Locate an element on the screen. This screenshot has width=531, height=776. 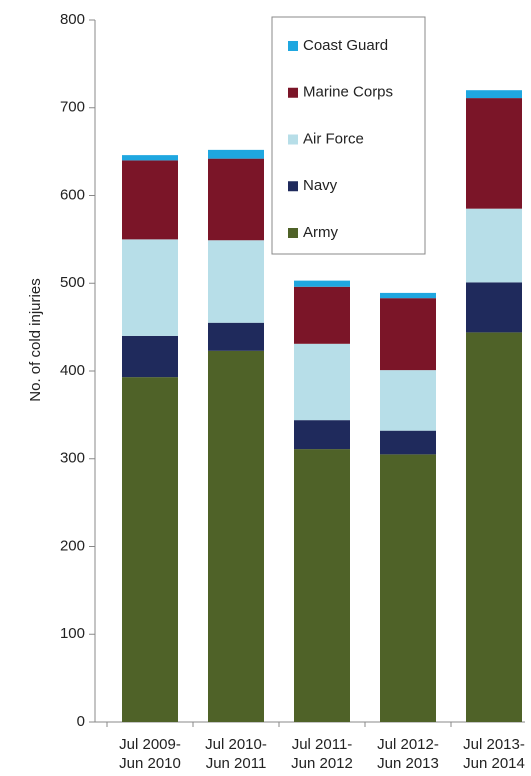
x-tick-label: Jul 2013- is located at coordinates (494, 744).